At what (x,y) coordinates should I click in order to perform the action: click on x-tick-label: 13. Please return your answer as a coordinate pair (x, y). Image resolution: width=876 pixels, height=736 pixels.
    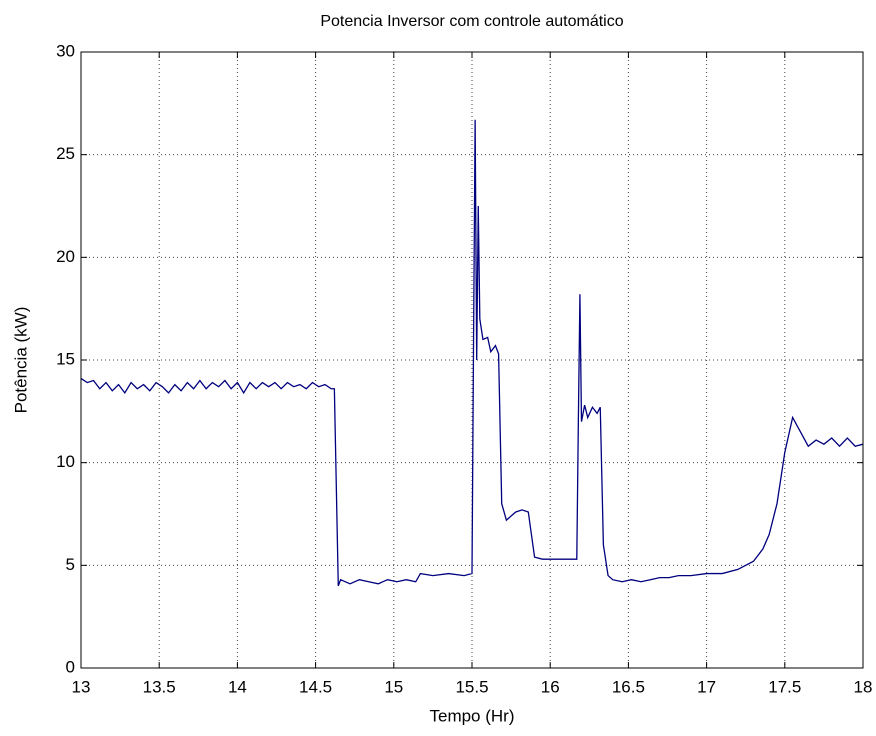
    Looking at the image, I should click on (81, 686).